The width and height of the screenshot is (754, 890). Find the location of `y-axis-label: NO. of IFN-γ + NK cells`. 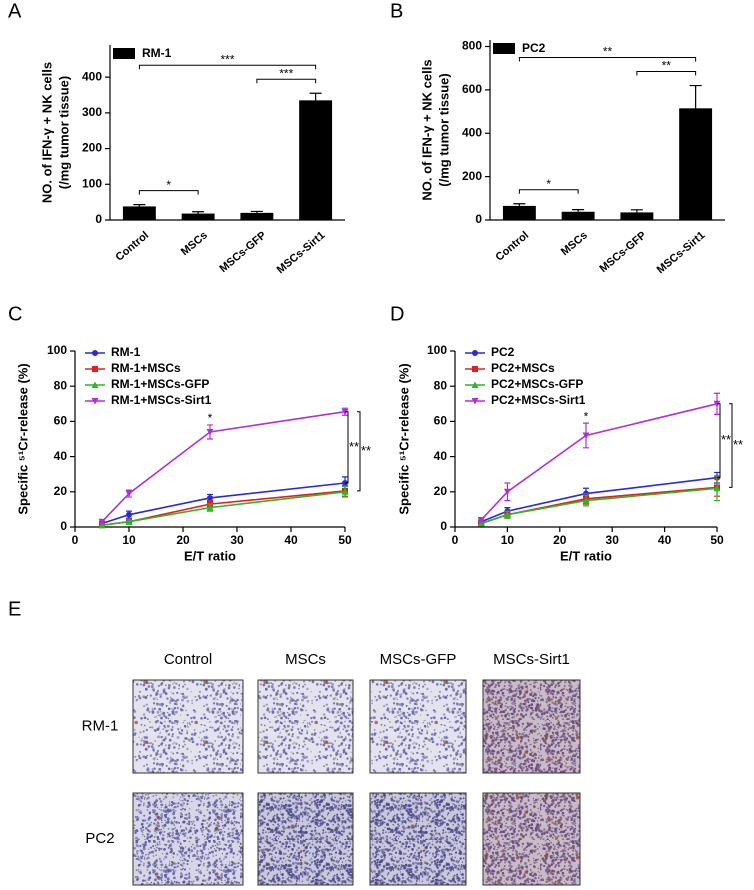

y-axis-label: NO. of IFN-γ + NK cells is located at coordinates (426, 129).